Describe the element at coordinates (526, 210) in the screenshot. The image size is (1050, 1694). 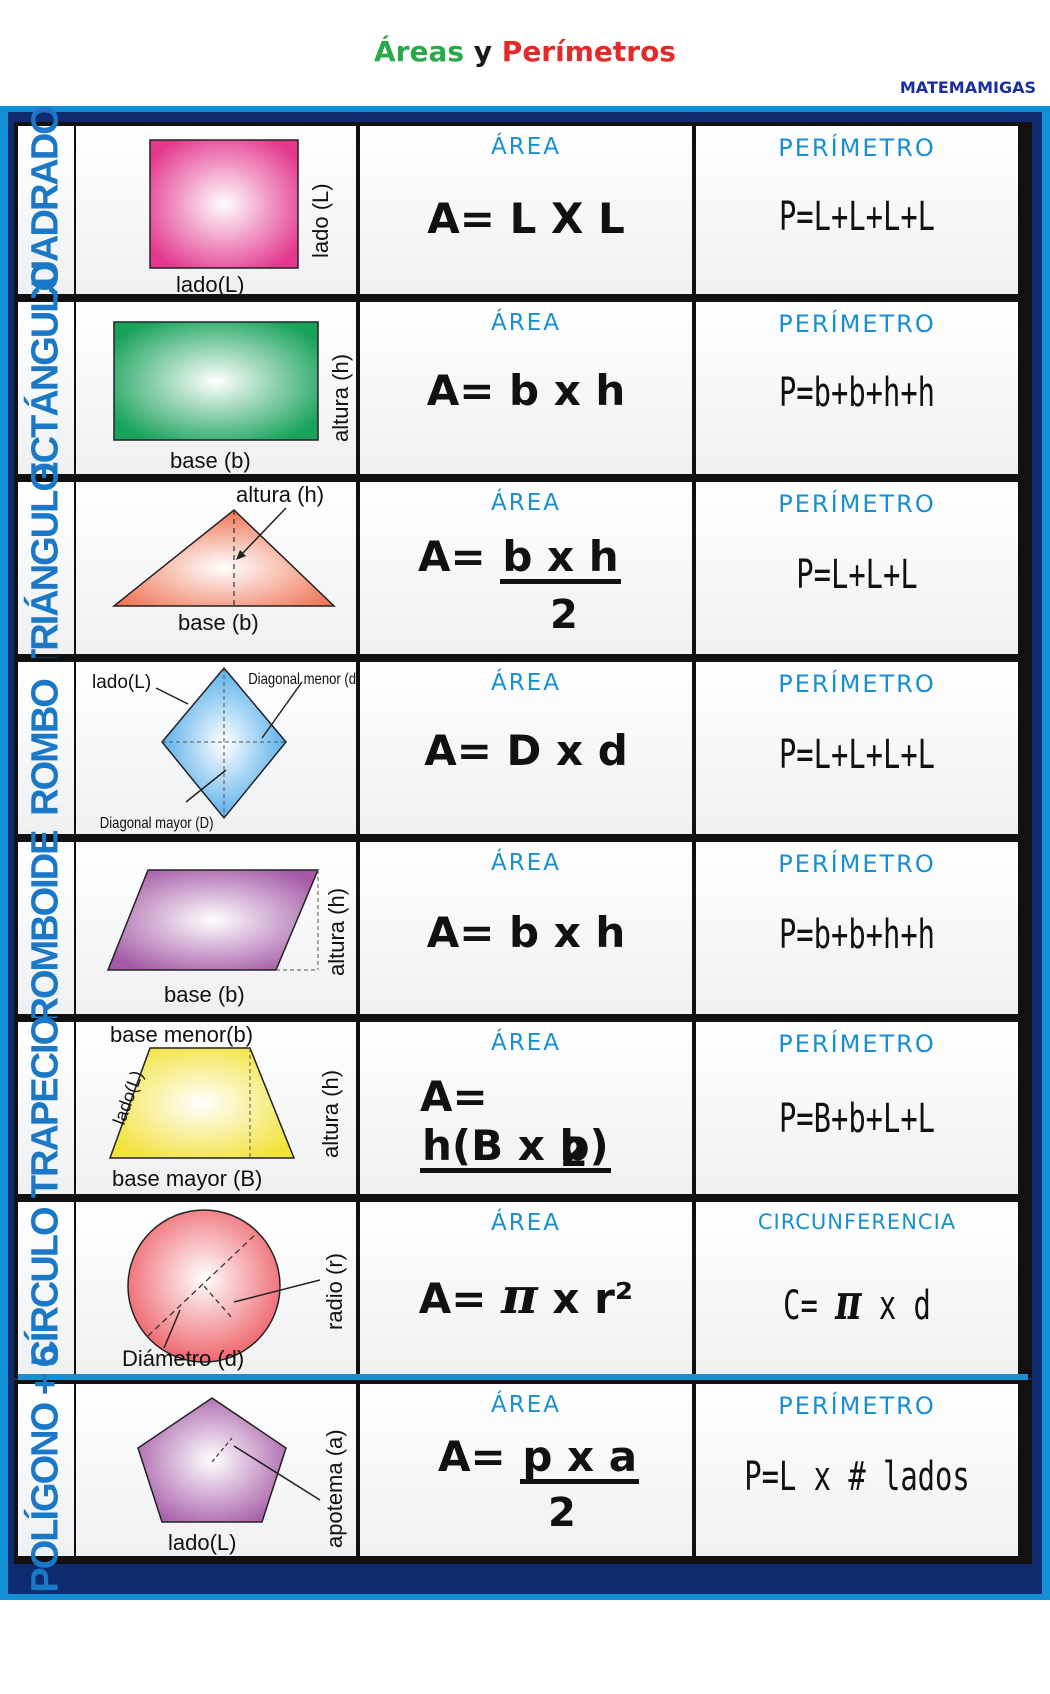
I see `area-cell: ÁREA A= L X L` at that location.